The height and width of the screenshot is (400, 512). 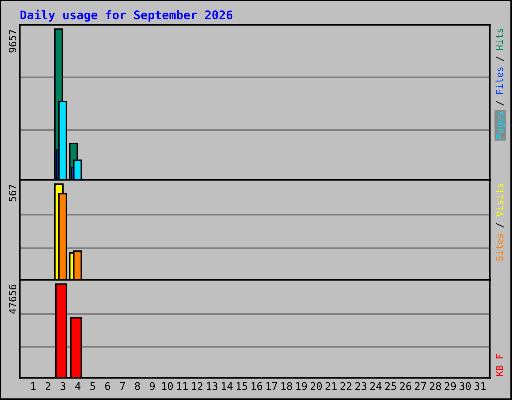 What do you see at coordinates (466, 386) in the screenshot?
I see `x-tick-label: 30` at bounding box center [466, 386].